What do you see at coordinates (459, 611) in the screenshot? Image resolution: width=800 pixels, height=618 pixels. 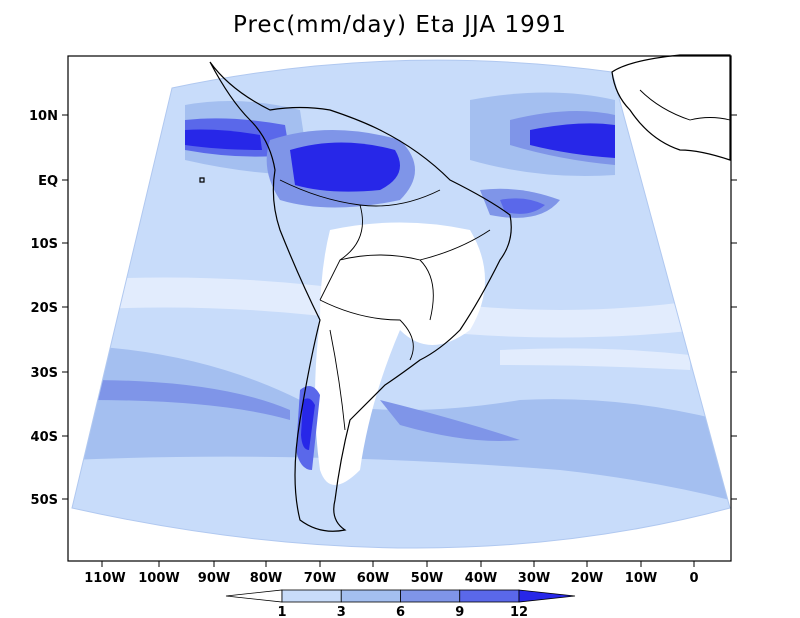 I see `legend-label: 9` at bounding box center [459, 611].